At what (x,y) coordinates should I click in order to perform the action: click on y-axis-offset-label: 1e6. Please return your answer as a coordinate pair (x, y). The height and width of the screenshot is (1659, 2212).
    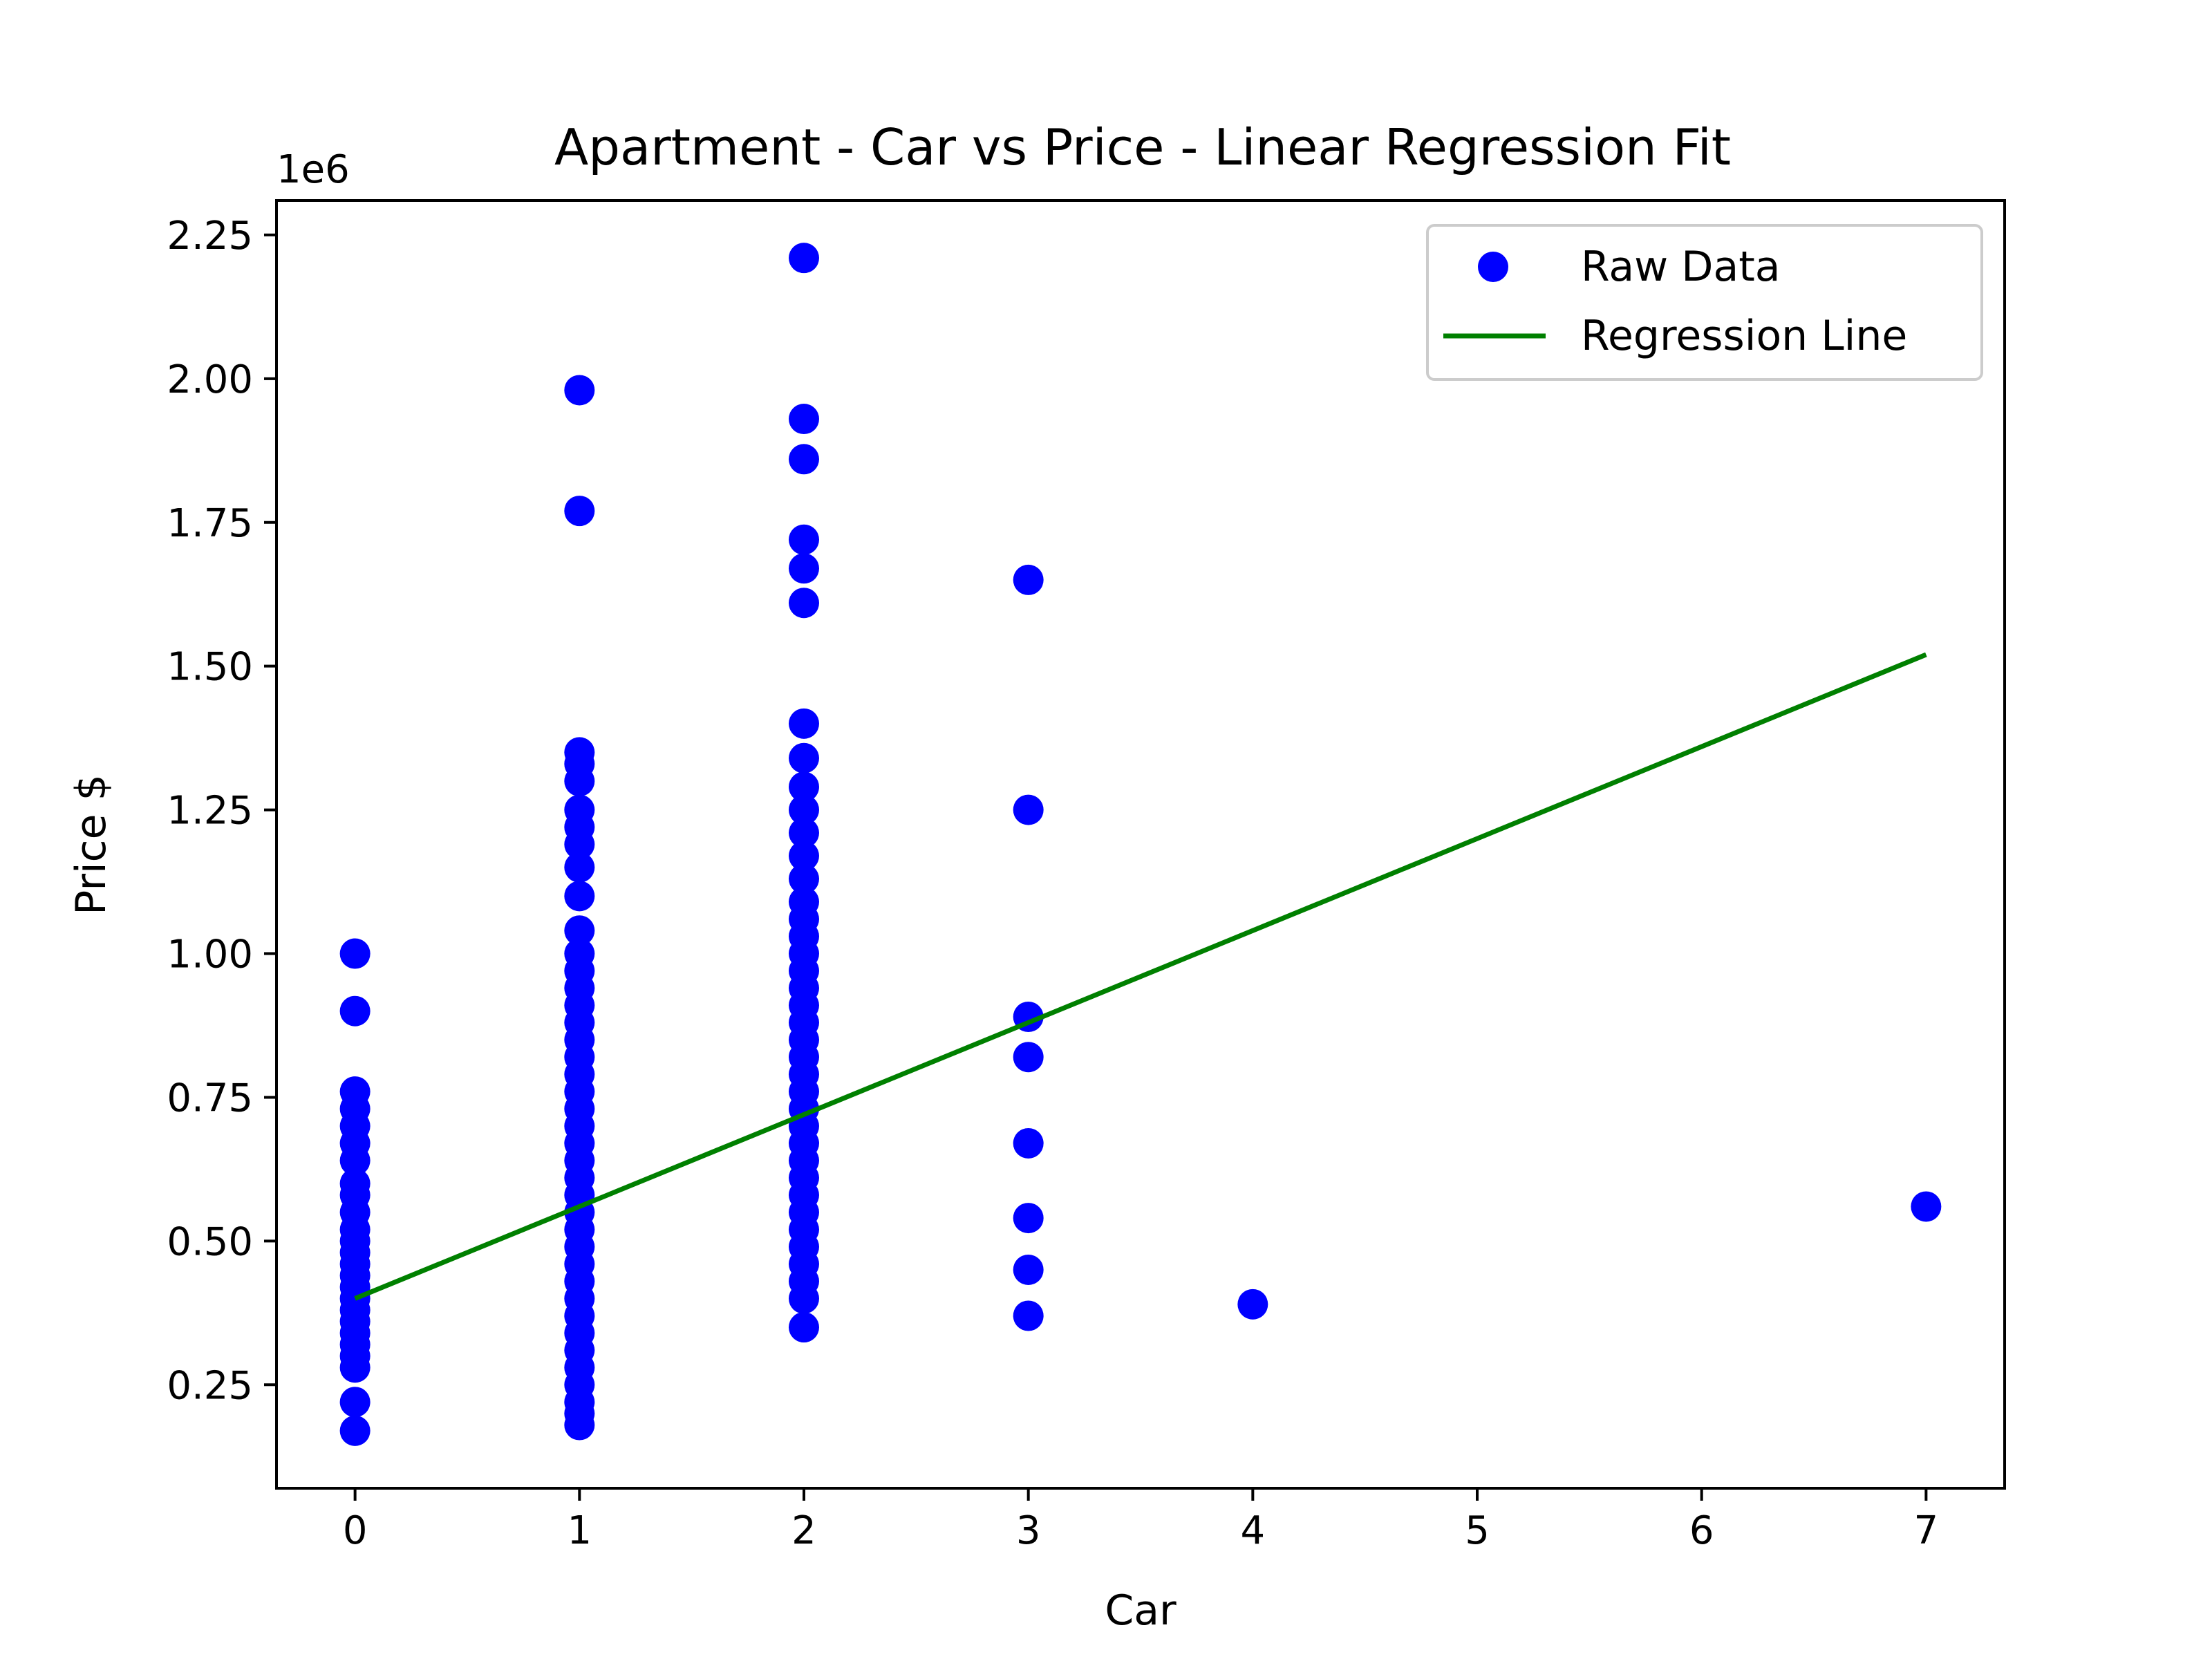
    Looking at the image, I should click on (313, 169).